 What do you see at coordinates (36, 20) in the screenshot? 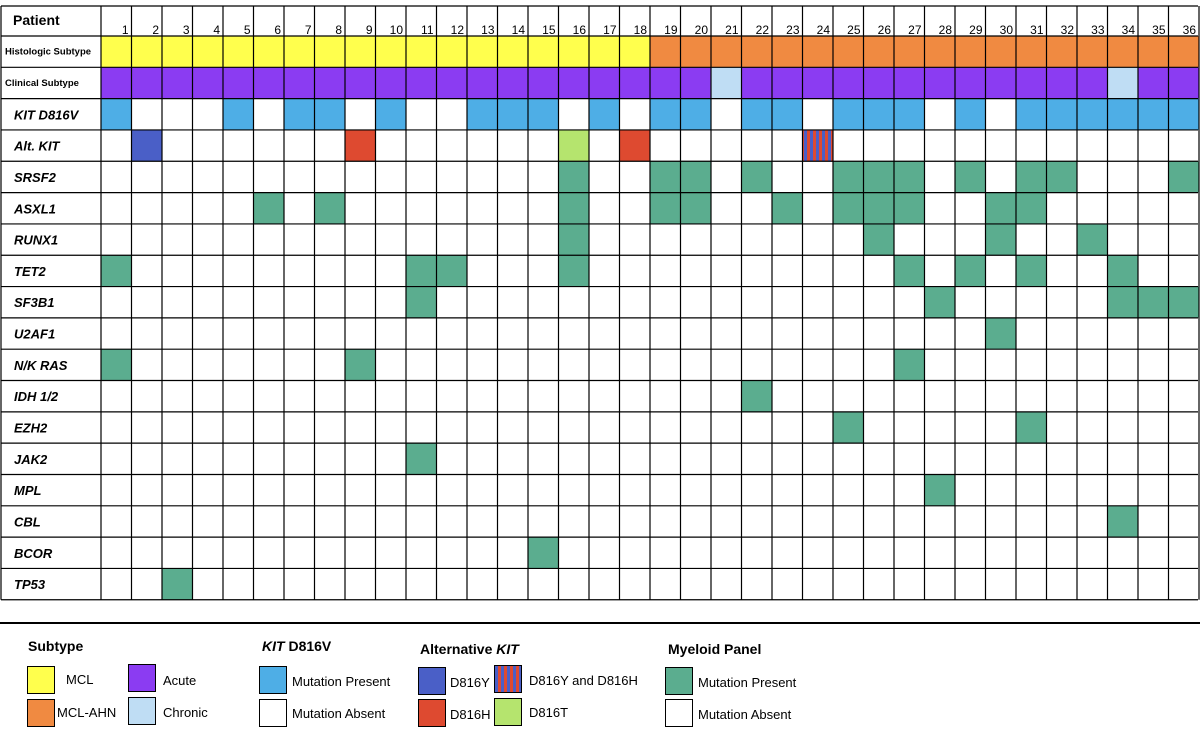
I see `header-patient-label: Patient` at bounding box center [36, 20].